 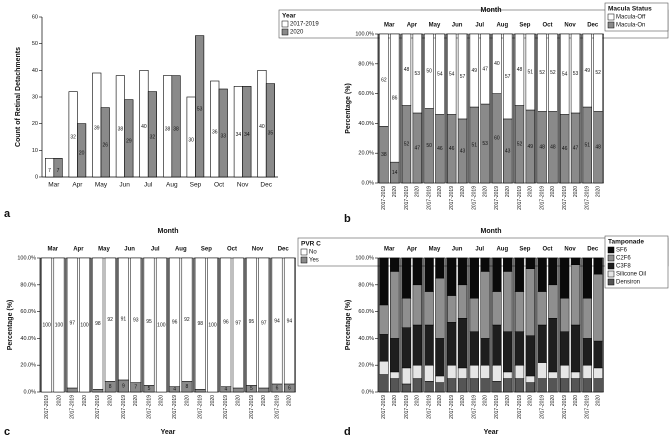 I want to click on x-axis-label: Year, so click(x=168, y=432).